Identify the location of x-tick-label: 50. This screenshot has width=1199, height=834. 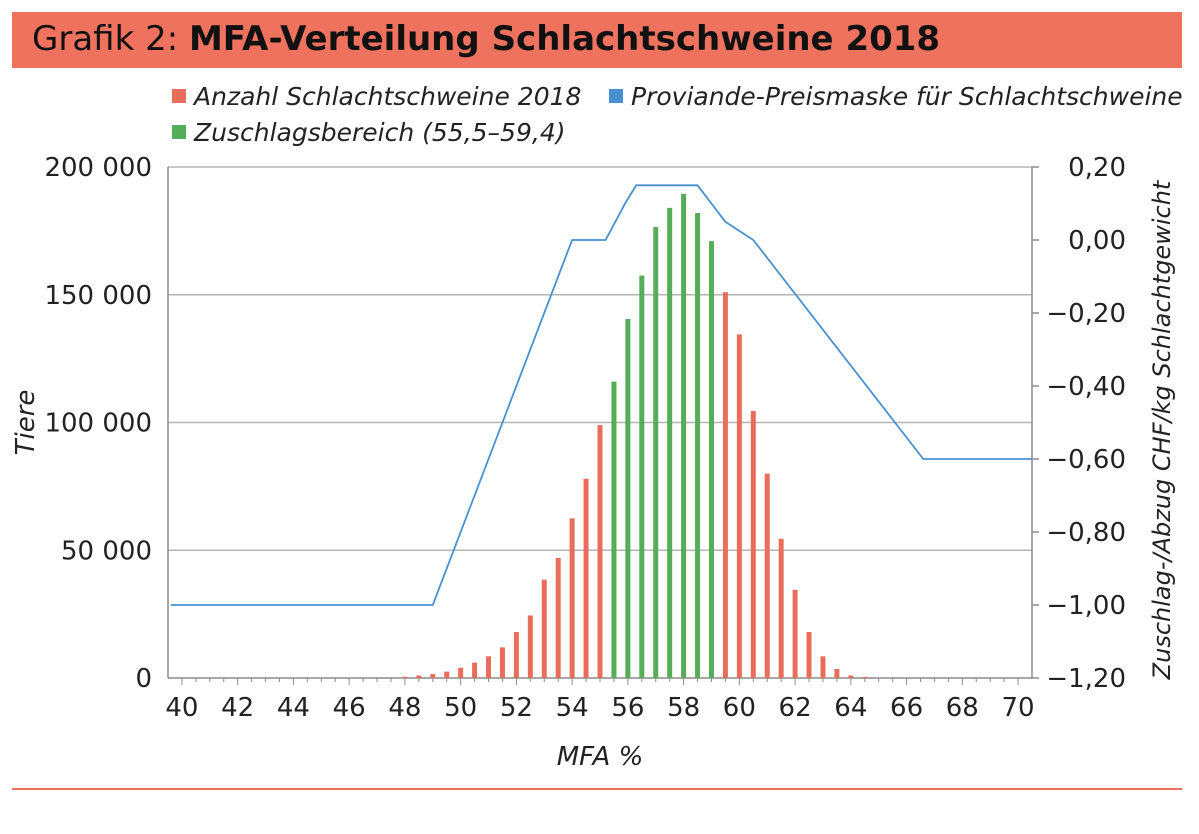
(460, 708).